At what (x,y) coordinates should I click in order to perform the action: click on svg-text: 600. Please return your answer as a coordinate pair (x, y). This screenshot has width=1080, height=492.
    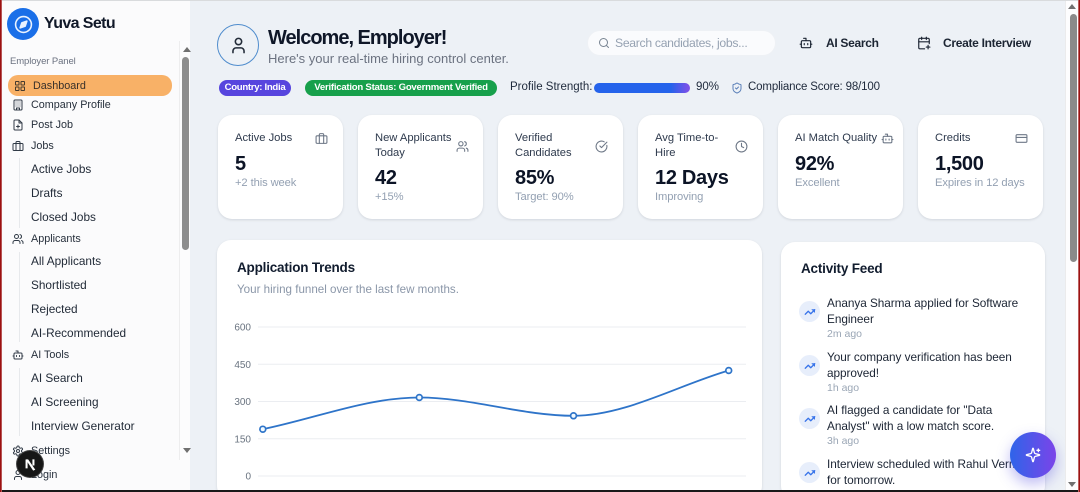
    Looking at the image, I should click on (242, 328).